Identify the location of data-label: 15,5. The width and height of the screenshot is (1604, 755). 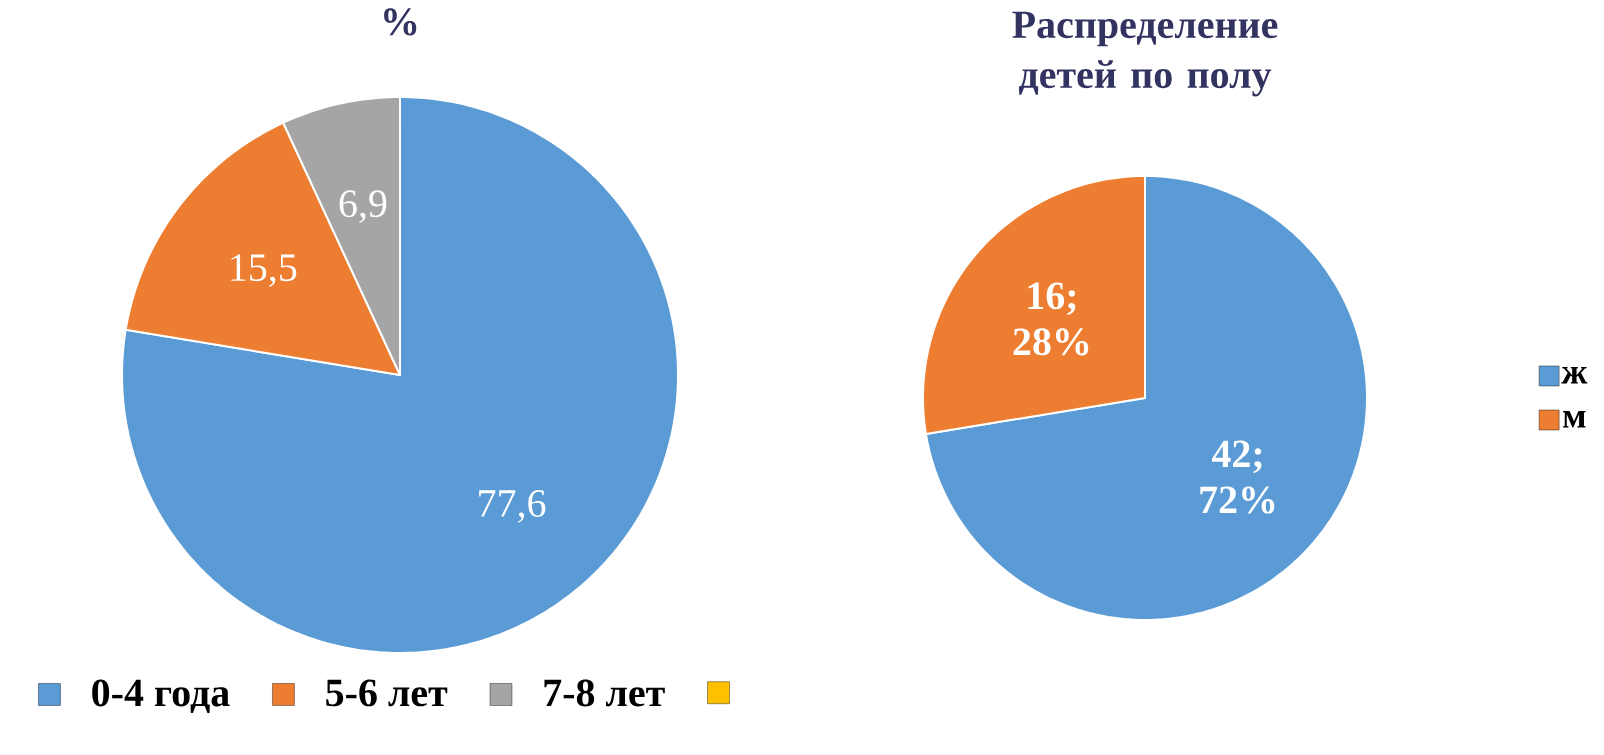
(264, 270).